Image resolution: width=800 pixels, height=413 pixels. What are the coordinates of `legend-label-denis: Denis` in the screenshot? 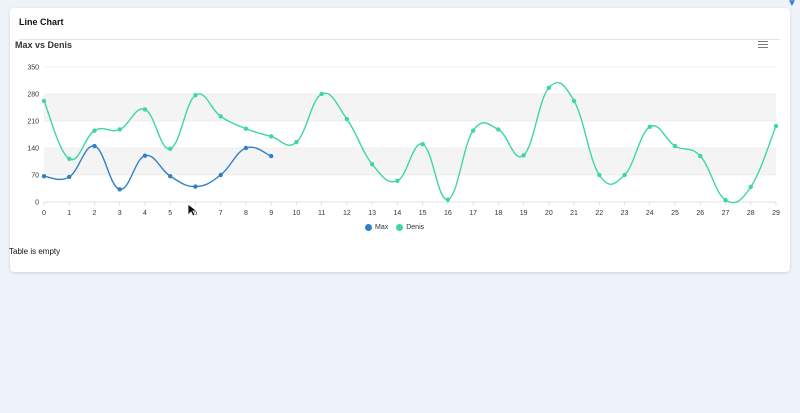 It's located at (415, 227).